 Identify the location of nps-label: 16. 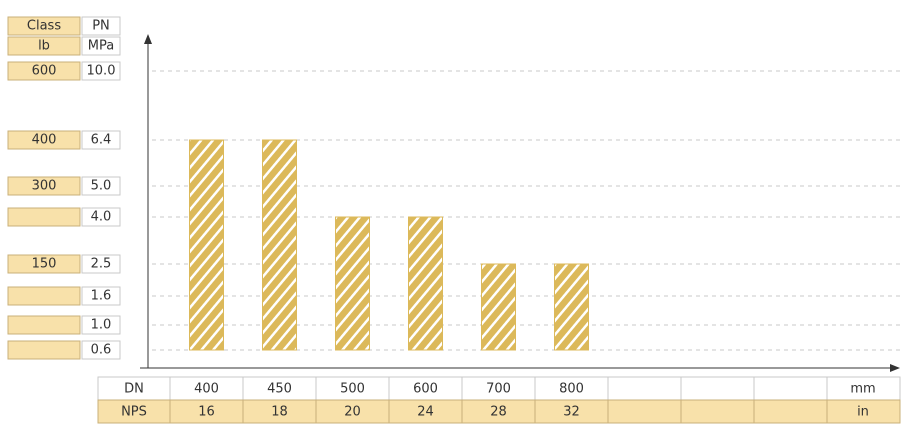
(206, 412).